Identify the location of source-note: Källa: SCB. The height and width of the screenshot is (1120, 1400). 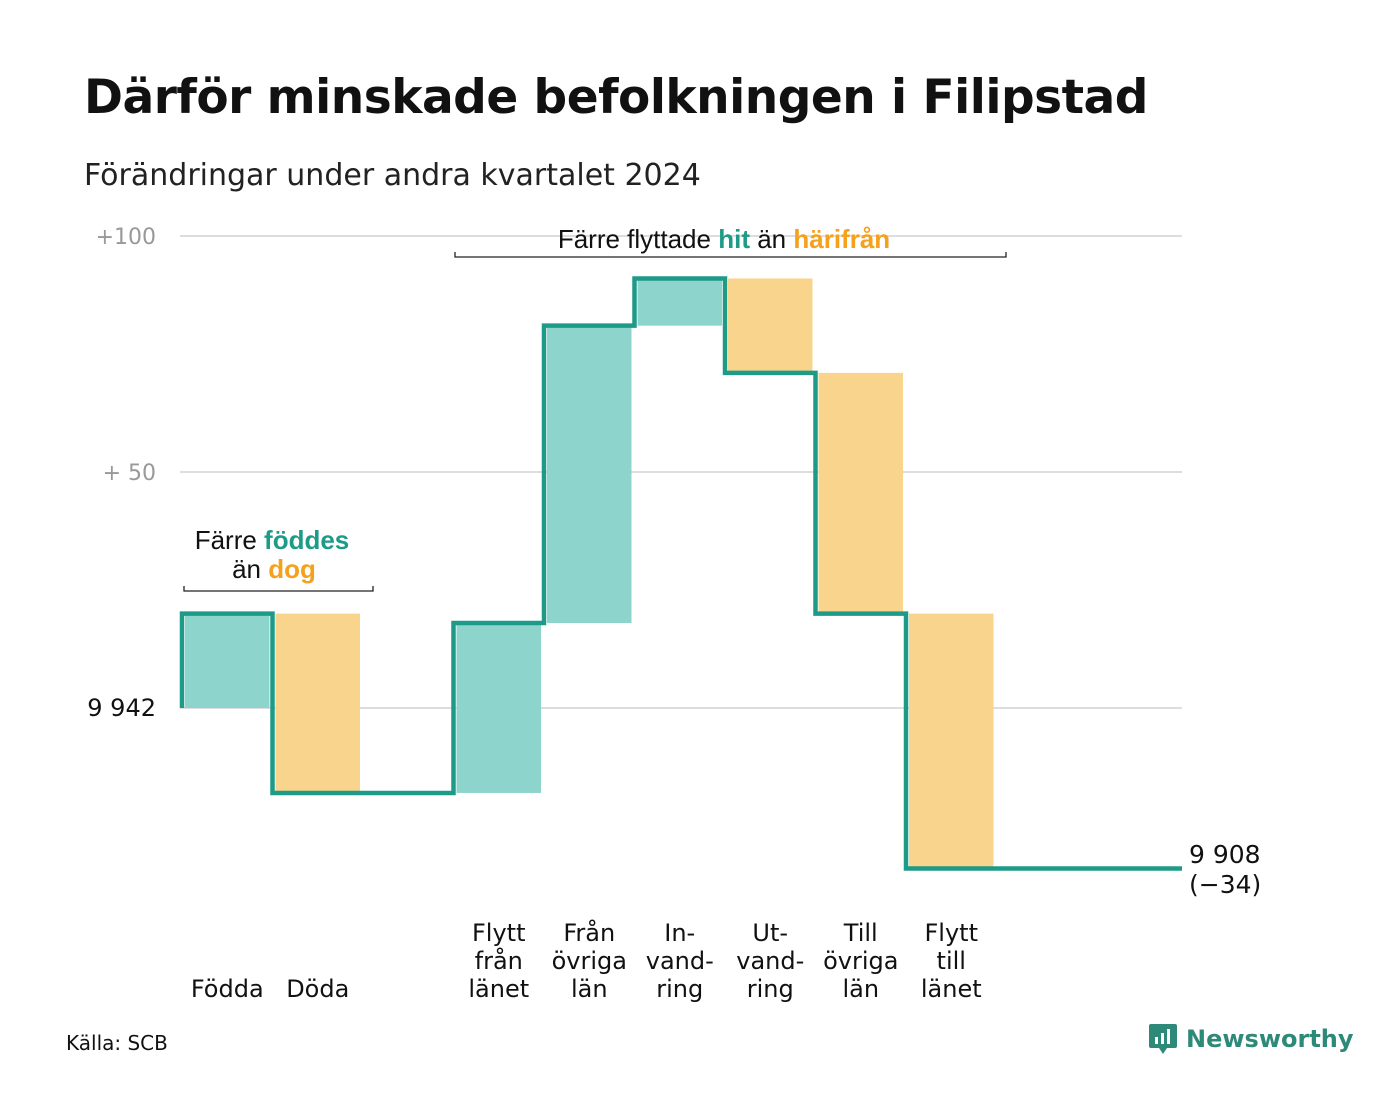
(117, 1043).